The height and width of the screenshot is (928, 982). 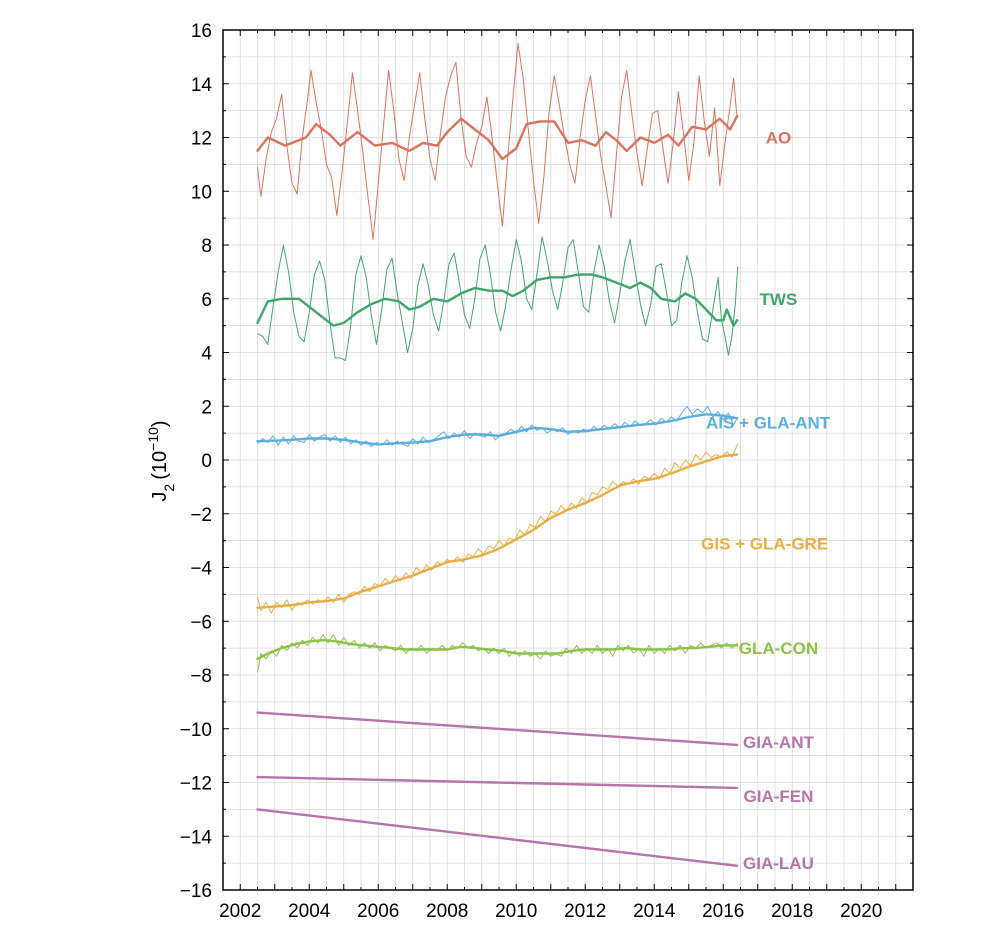 I want to click on series-gia-ant-trend-line, so click(x=497, y=729).